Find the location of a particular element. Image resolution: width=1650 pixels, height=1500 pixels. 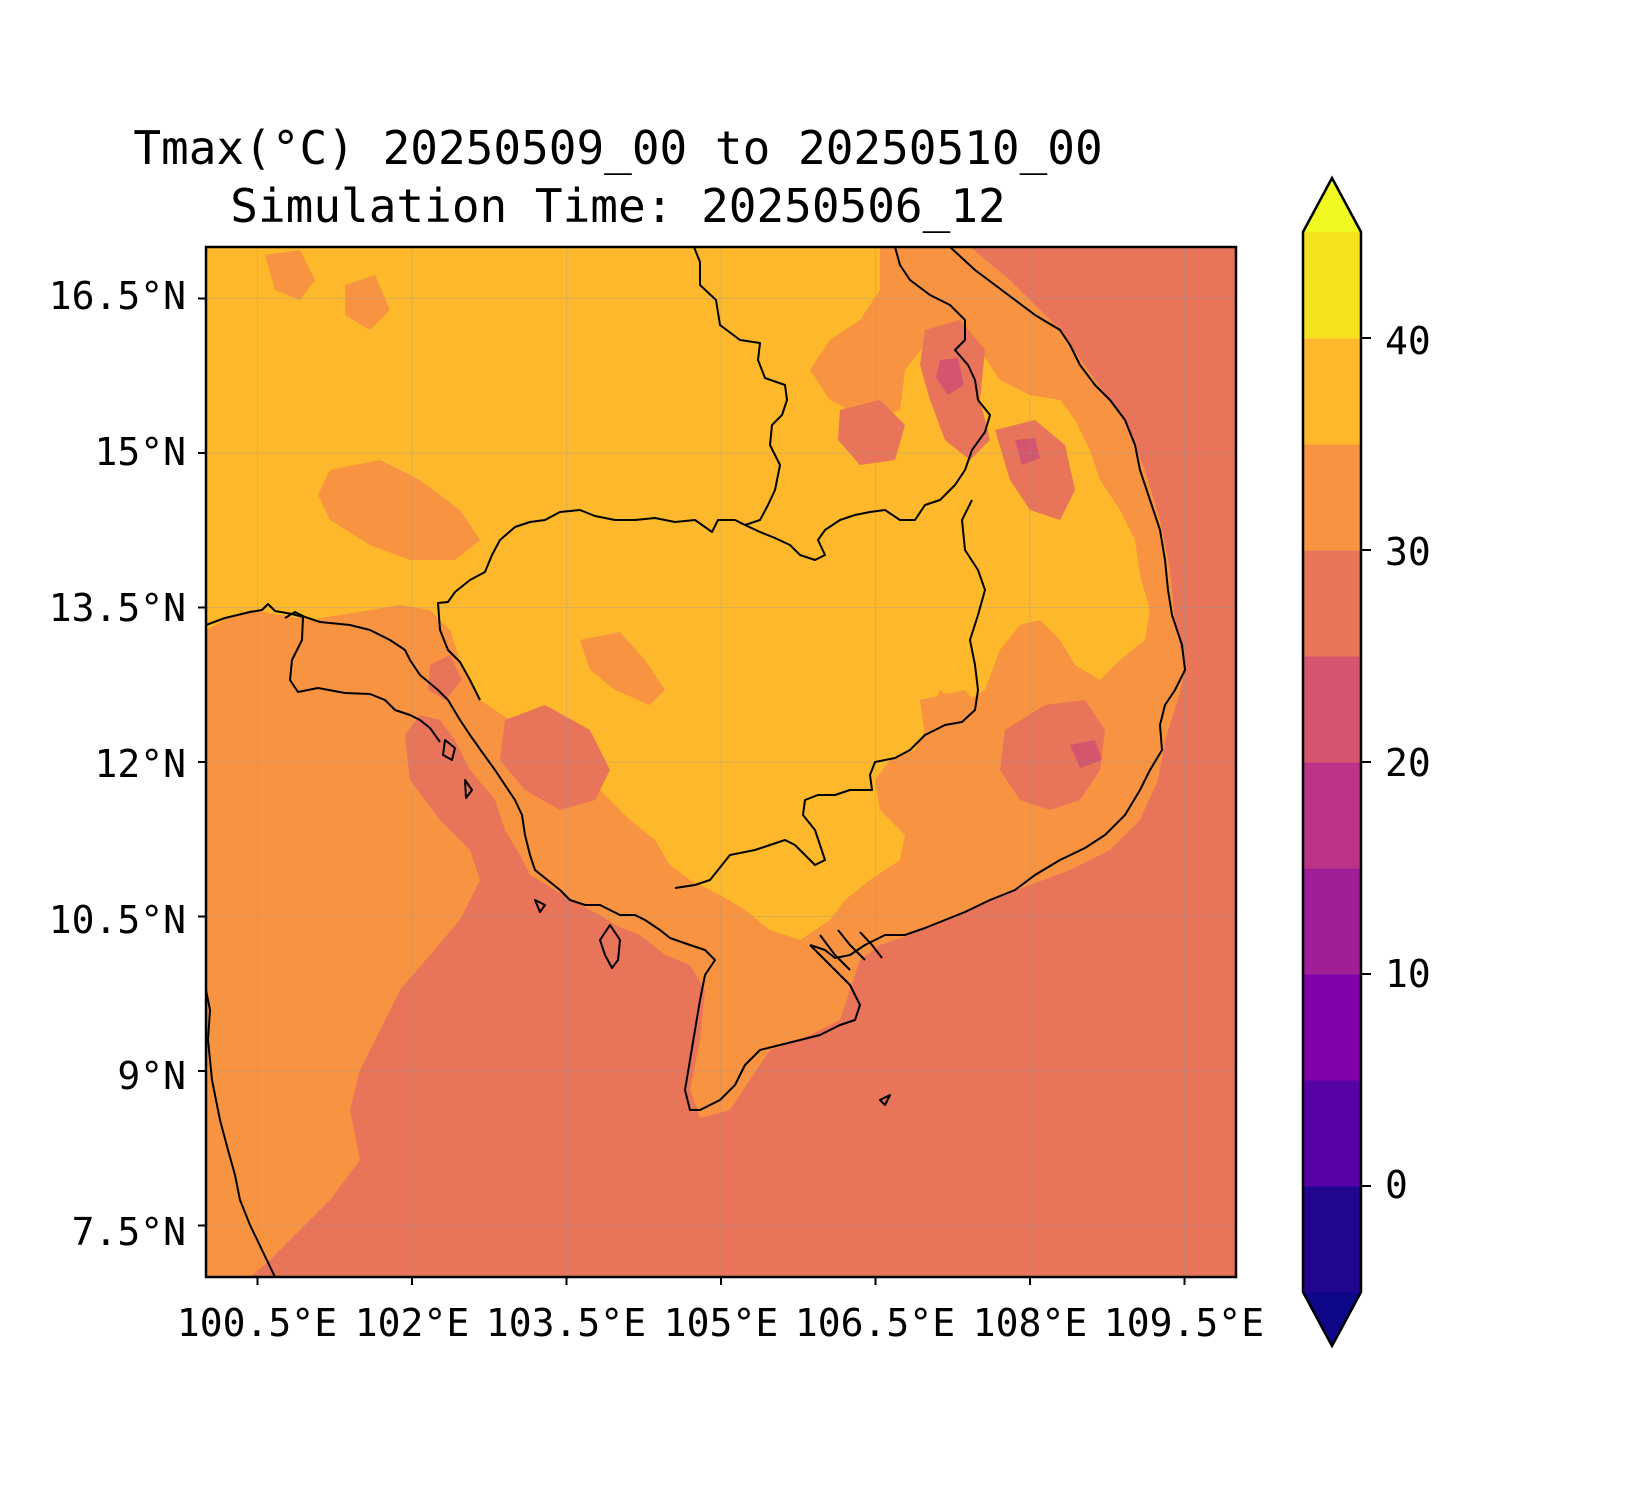

x-tick-label: 109.5°E is located at coordinates (1184, 1323).